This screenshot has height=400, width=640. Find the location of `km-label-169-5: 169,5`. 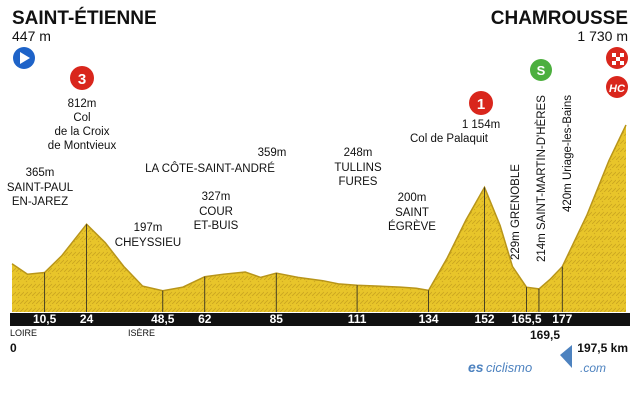

km-label-169-5: 169,5 is located at coordinates (545, 335).